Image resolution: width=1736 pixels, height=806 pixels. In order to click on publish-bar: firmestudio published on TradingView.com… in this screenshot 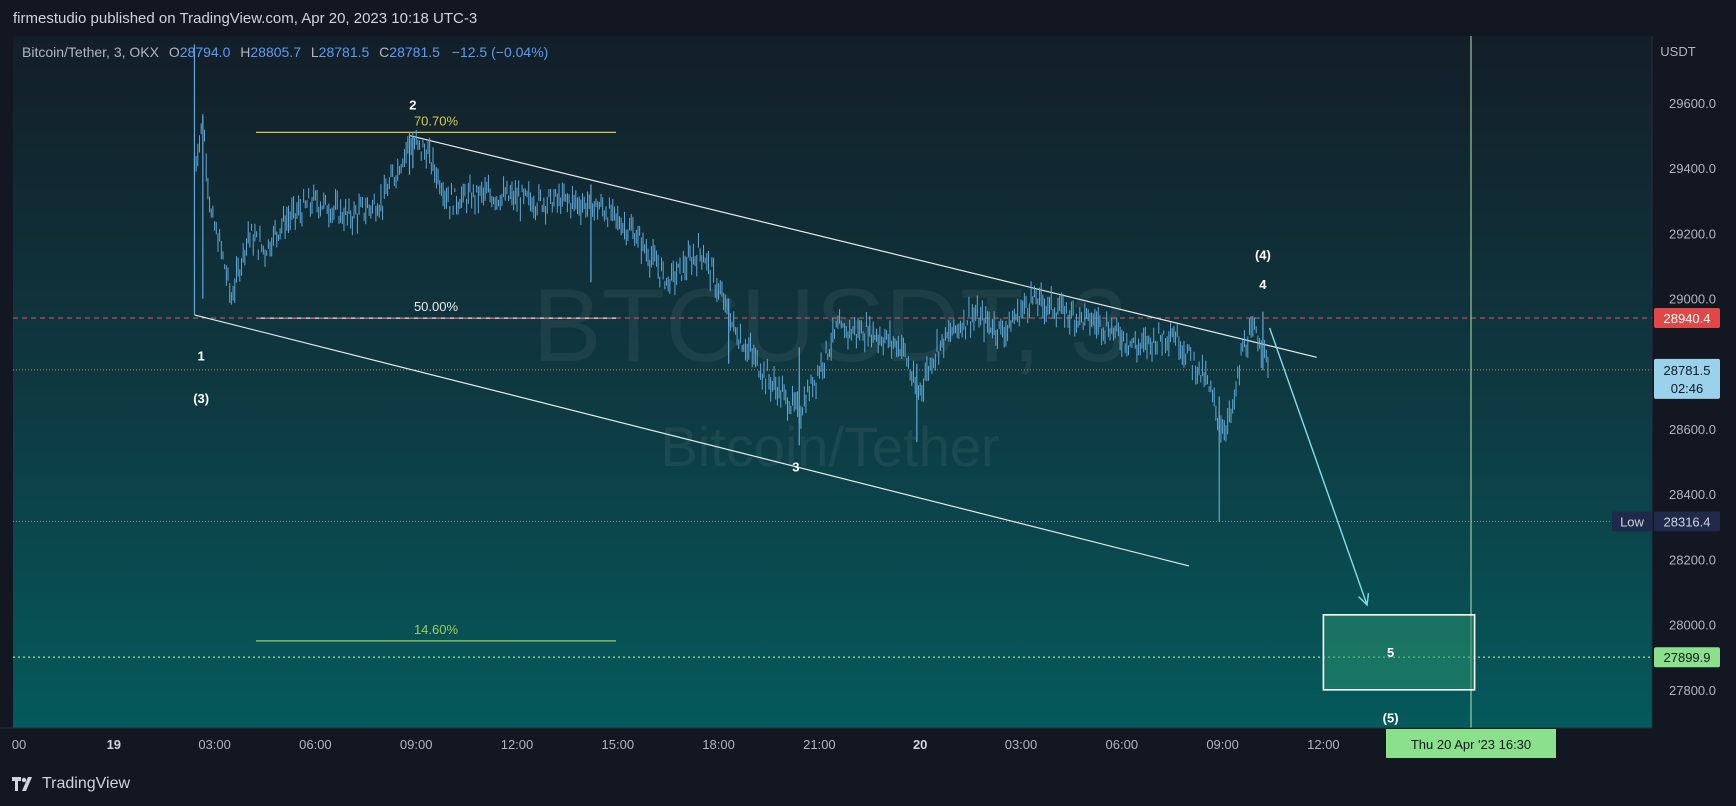, I will do `click(868, 18)`.